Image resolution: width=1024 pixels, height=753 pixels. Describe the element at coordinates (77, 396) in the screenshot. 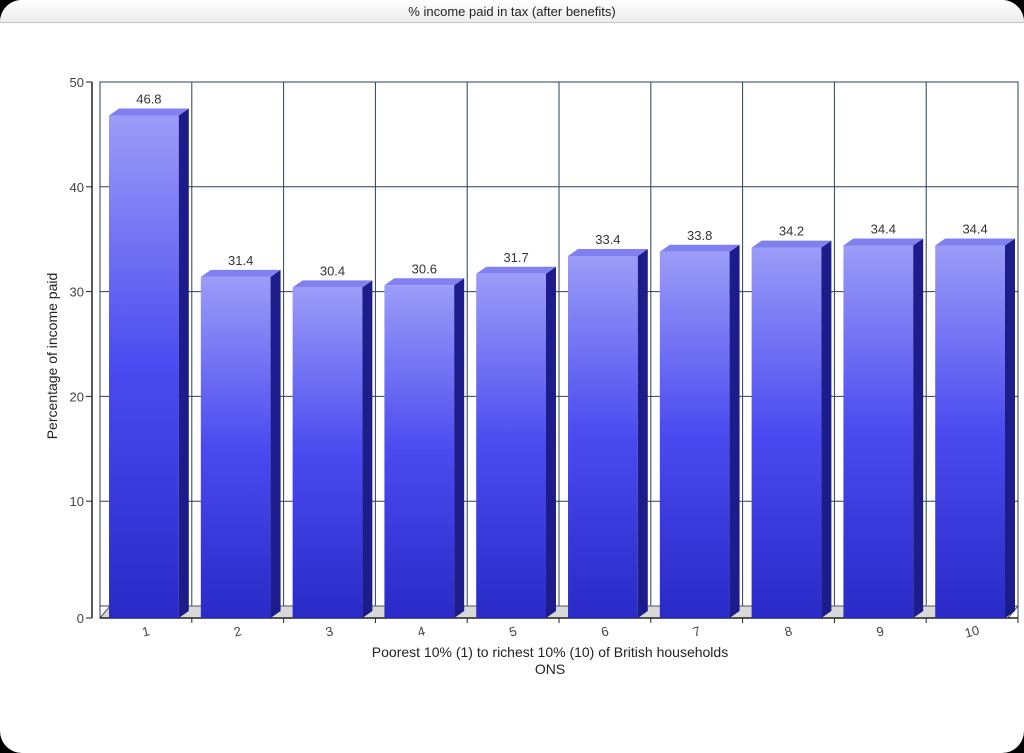

I see `y-tick-label: 20` at that location.